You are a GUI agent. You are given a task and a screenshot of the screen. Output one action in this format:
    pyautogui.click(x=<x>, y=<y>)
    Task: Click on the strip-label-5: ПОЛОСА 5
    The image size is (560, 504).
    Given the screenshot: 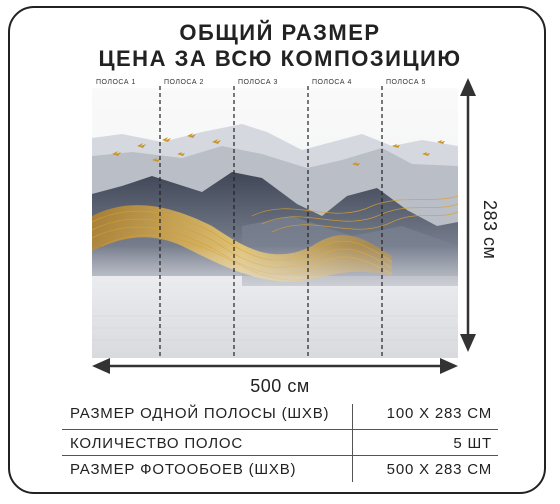 What is the action you would take?
    pyautogui.click(x=406, y=82)
    